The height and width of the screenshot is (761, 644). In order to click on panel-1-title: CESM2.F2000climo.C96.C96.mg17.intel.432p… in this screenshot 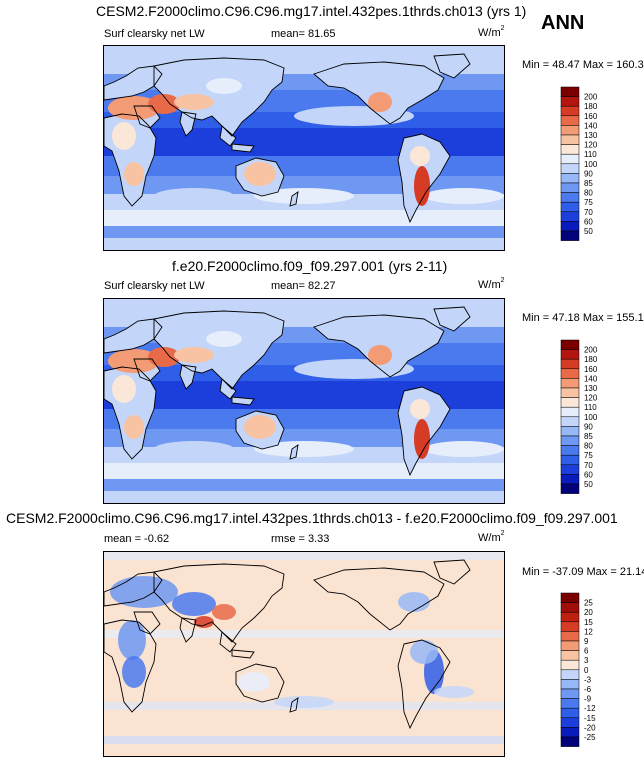, I will do `click(311, 11)`.